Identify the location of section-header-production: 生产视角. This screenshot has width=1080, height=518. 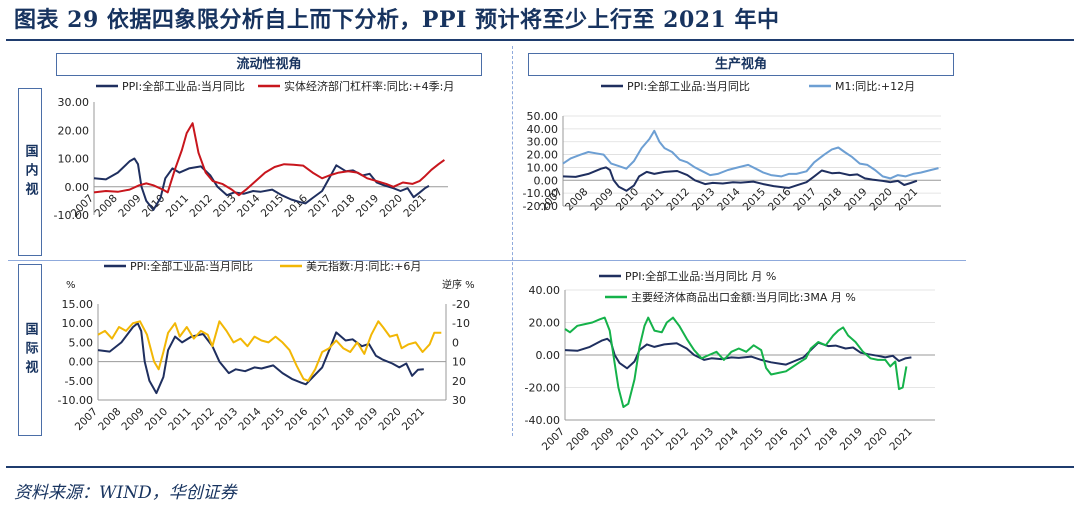
(741, 64).